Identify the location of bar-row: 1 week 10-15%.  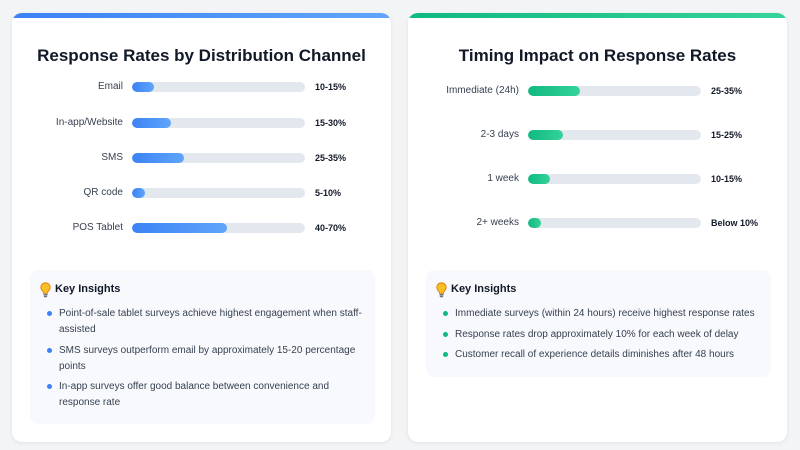
(597, 179).